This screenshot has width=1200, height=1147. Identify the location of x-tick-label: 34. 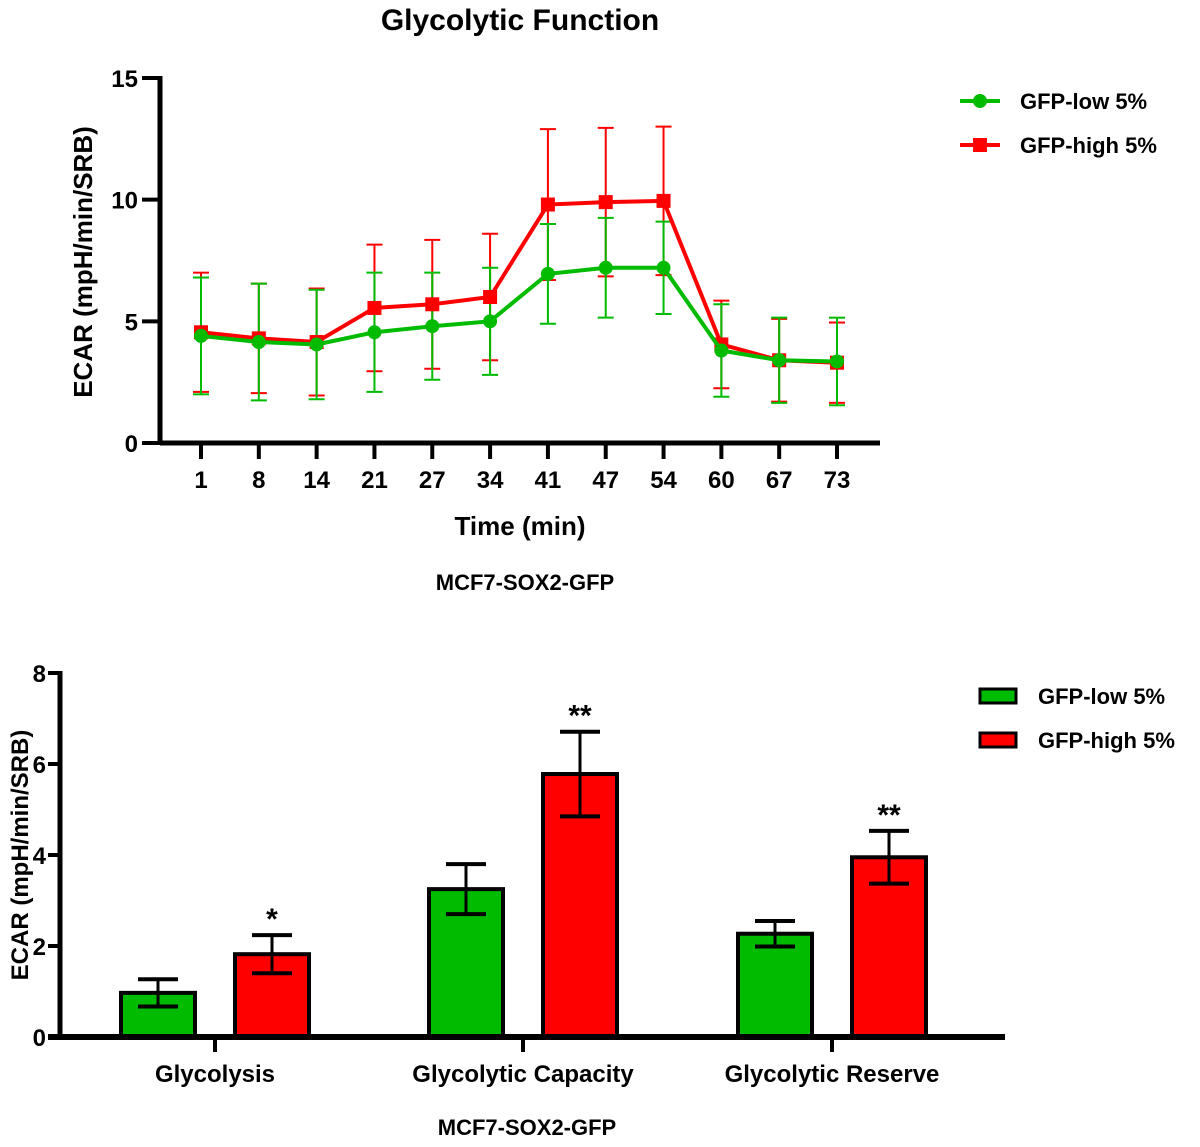
(490, 480).